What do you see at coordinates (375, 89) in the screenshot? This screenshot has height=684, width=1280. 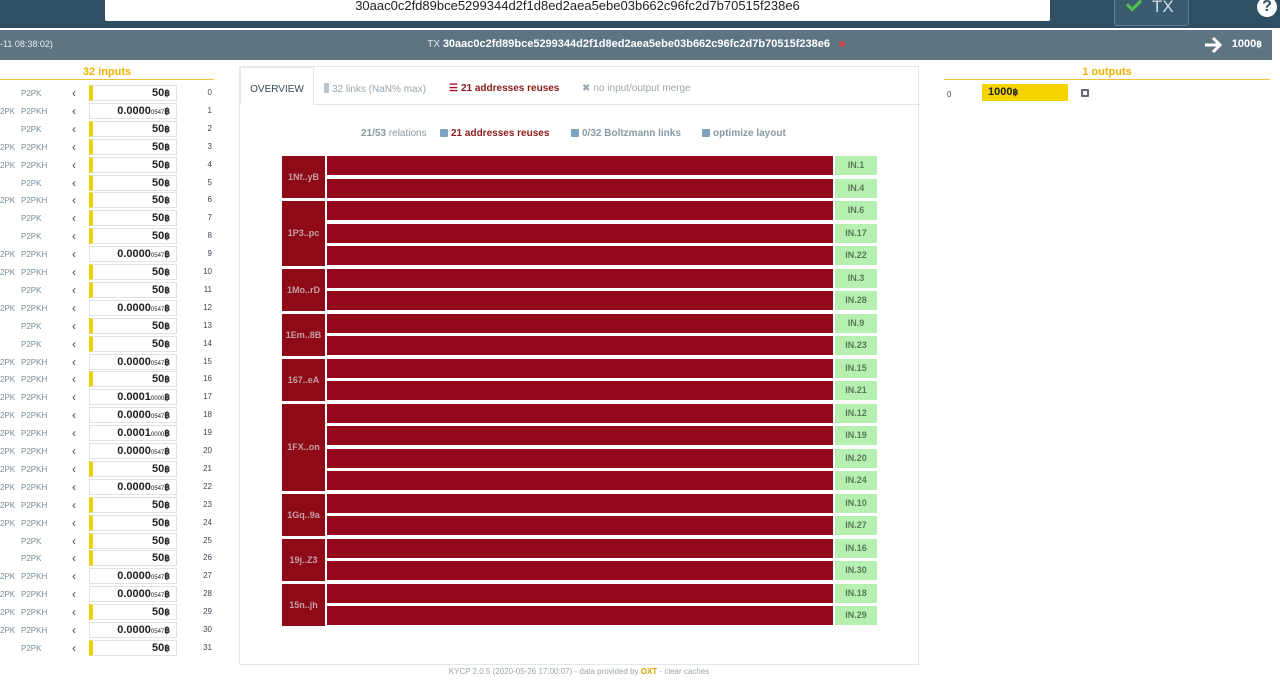 I see `tab-links: 32 links (NaN% max)` at bounding box center [375, 89].